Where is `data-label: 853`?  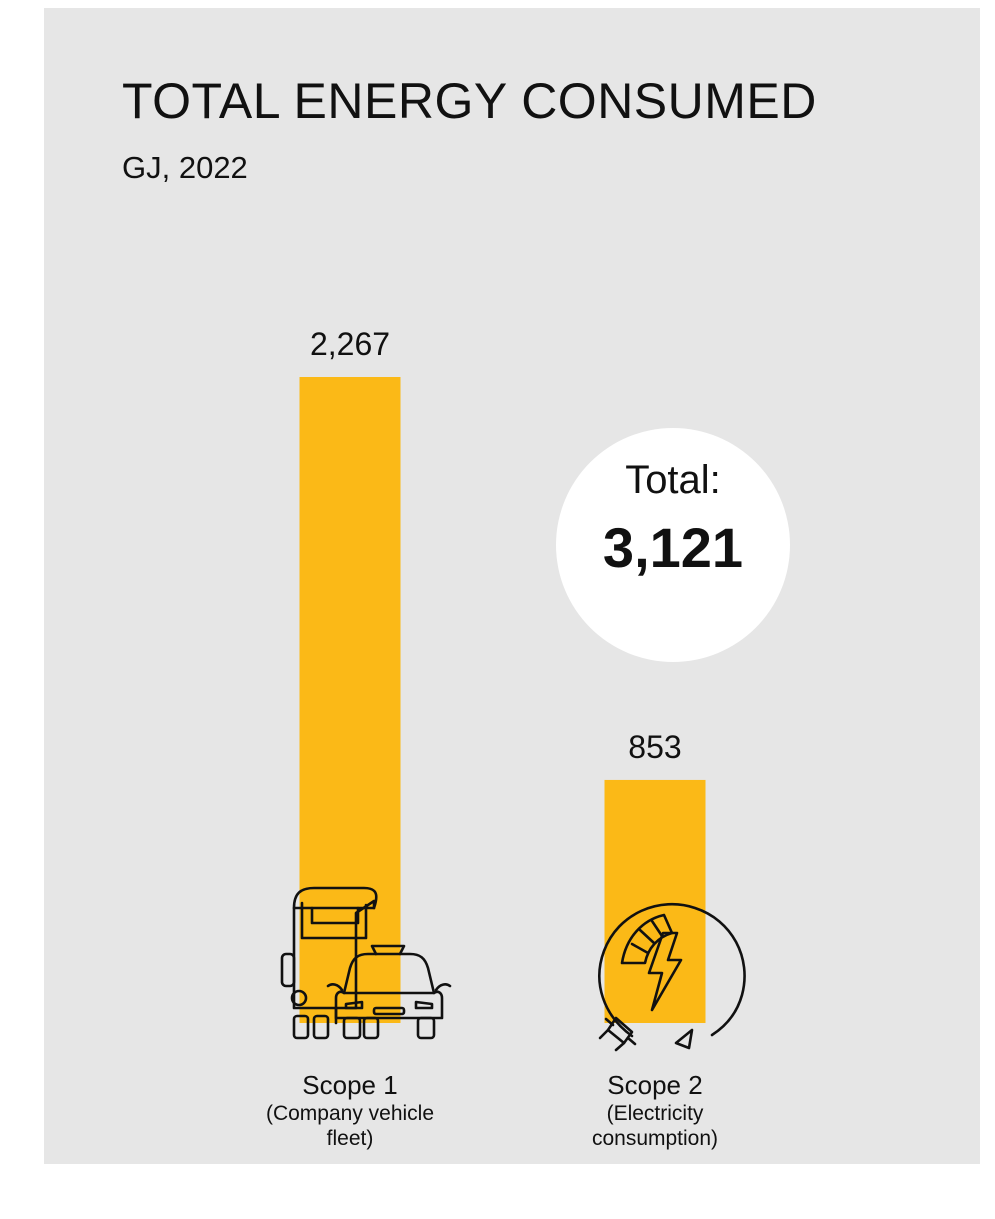 data-label: 853 is located at coordinates (654, 747).